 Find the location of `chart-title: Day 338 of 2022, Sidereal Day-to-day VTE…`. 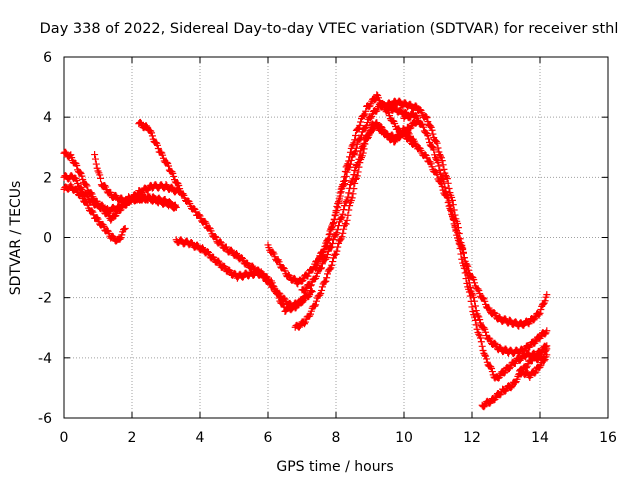

chart-title: Day 338 of 2022, Sidereal Day-to-day VTE… is located at coordinates (329, 29).